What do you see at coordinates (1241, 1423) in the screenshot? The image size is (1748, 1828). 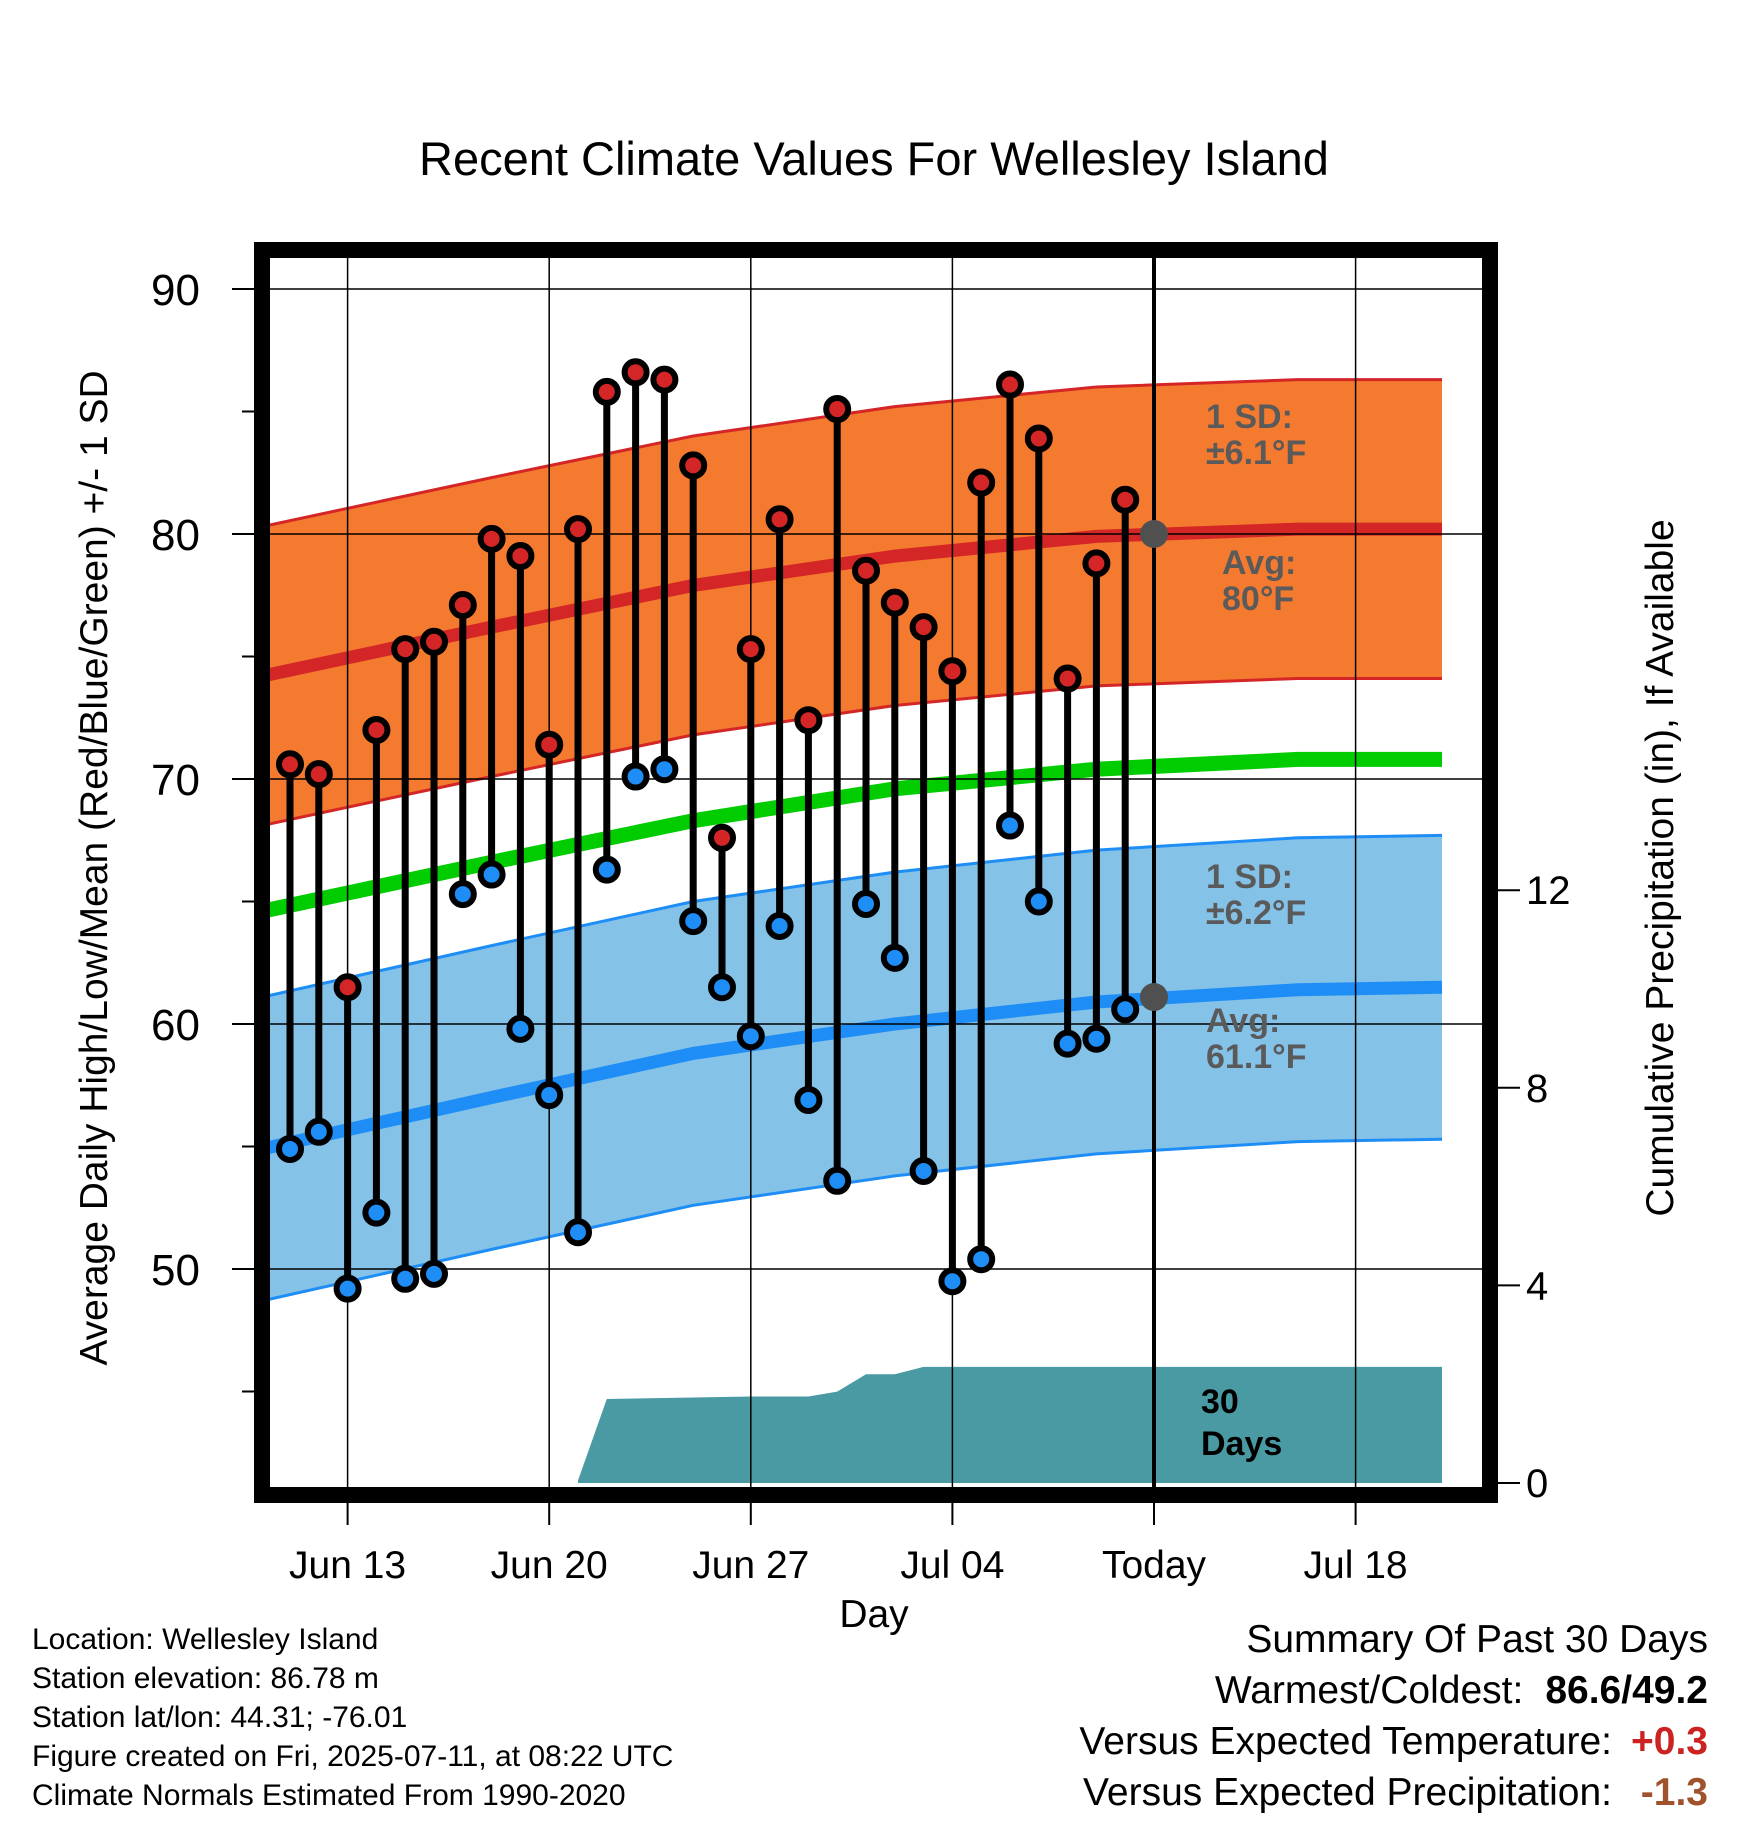 I see `period-label: 30 Days` at bounding box center [1241, 1423].